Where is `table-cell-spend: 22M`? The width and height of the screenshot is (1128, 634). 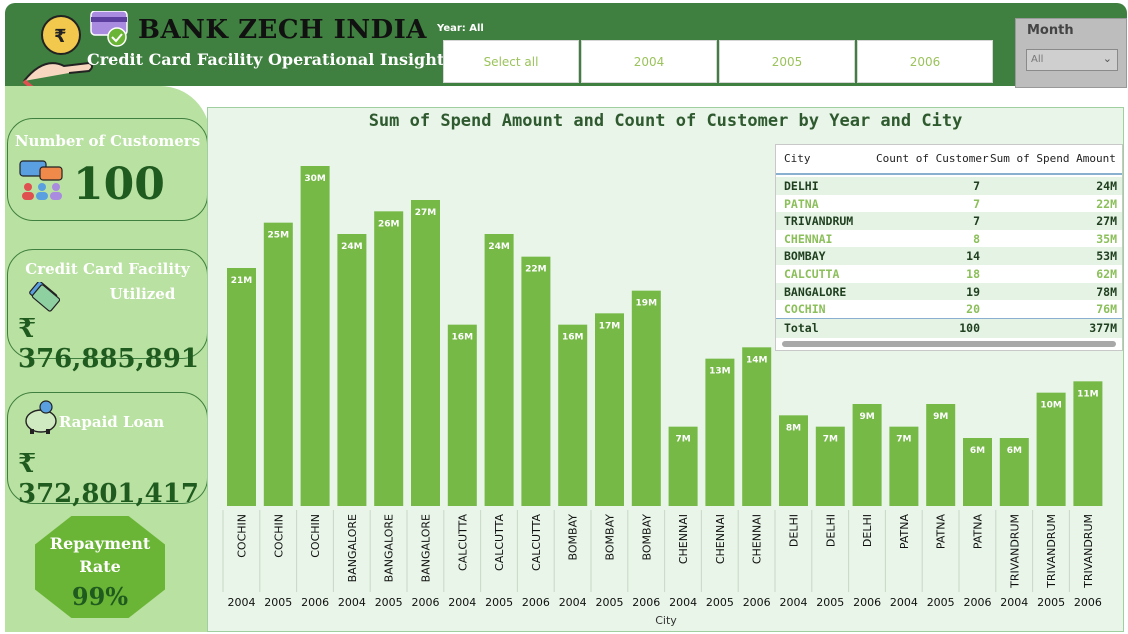
table-cell-spend: 22M is located at coordinates (1106, 203).